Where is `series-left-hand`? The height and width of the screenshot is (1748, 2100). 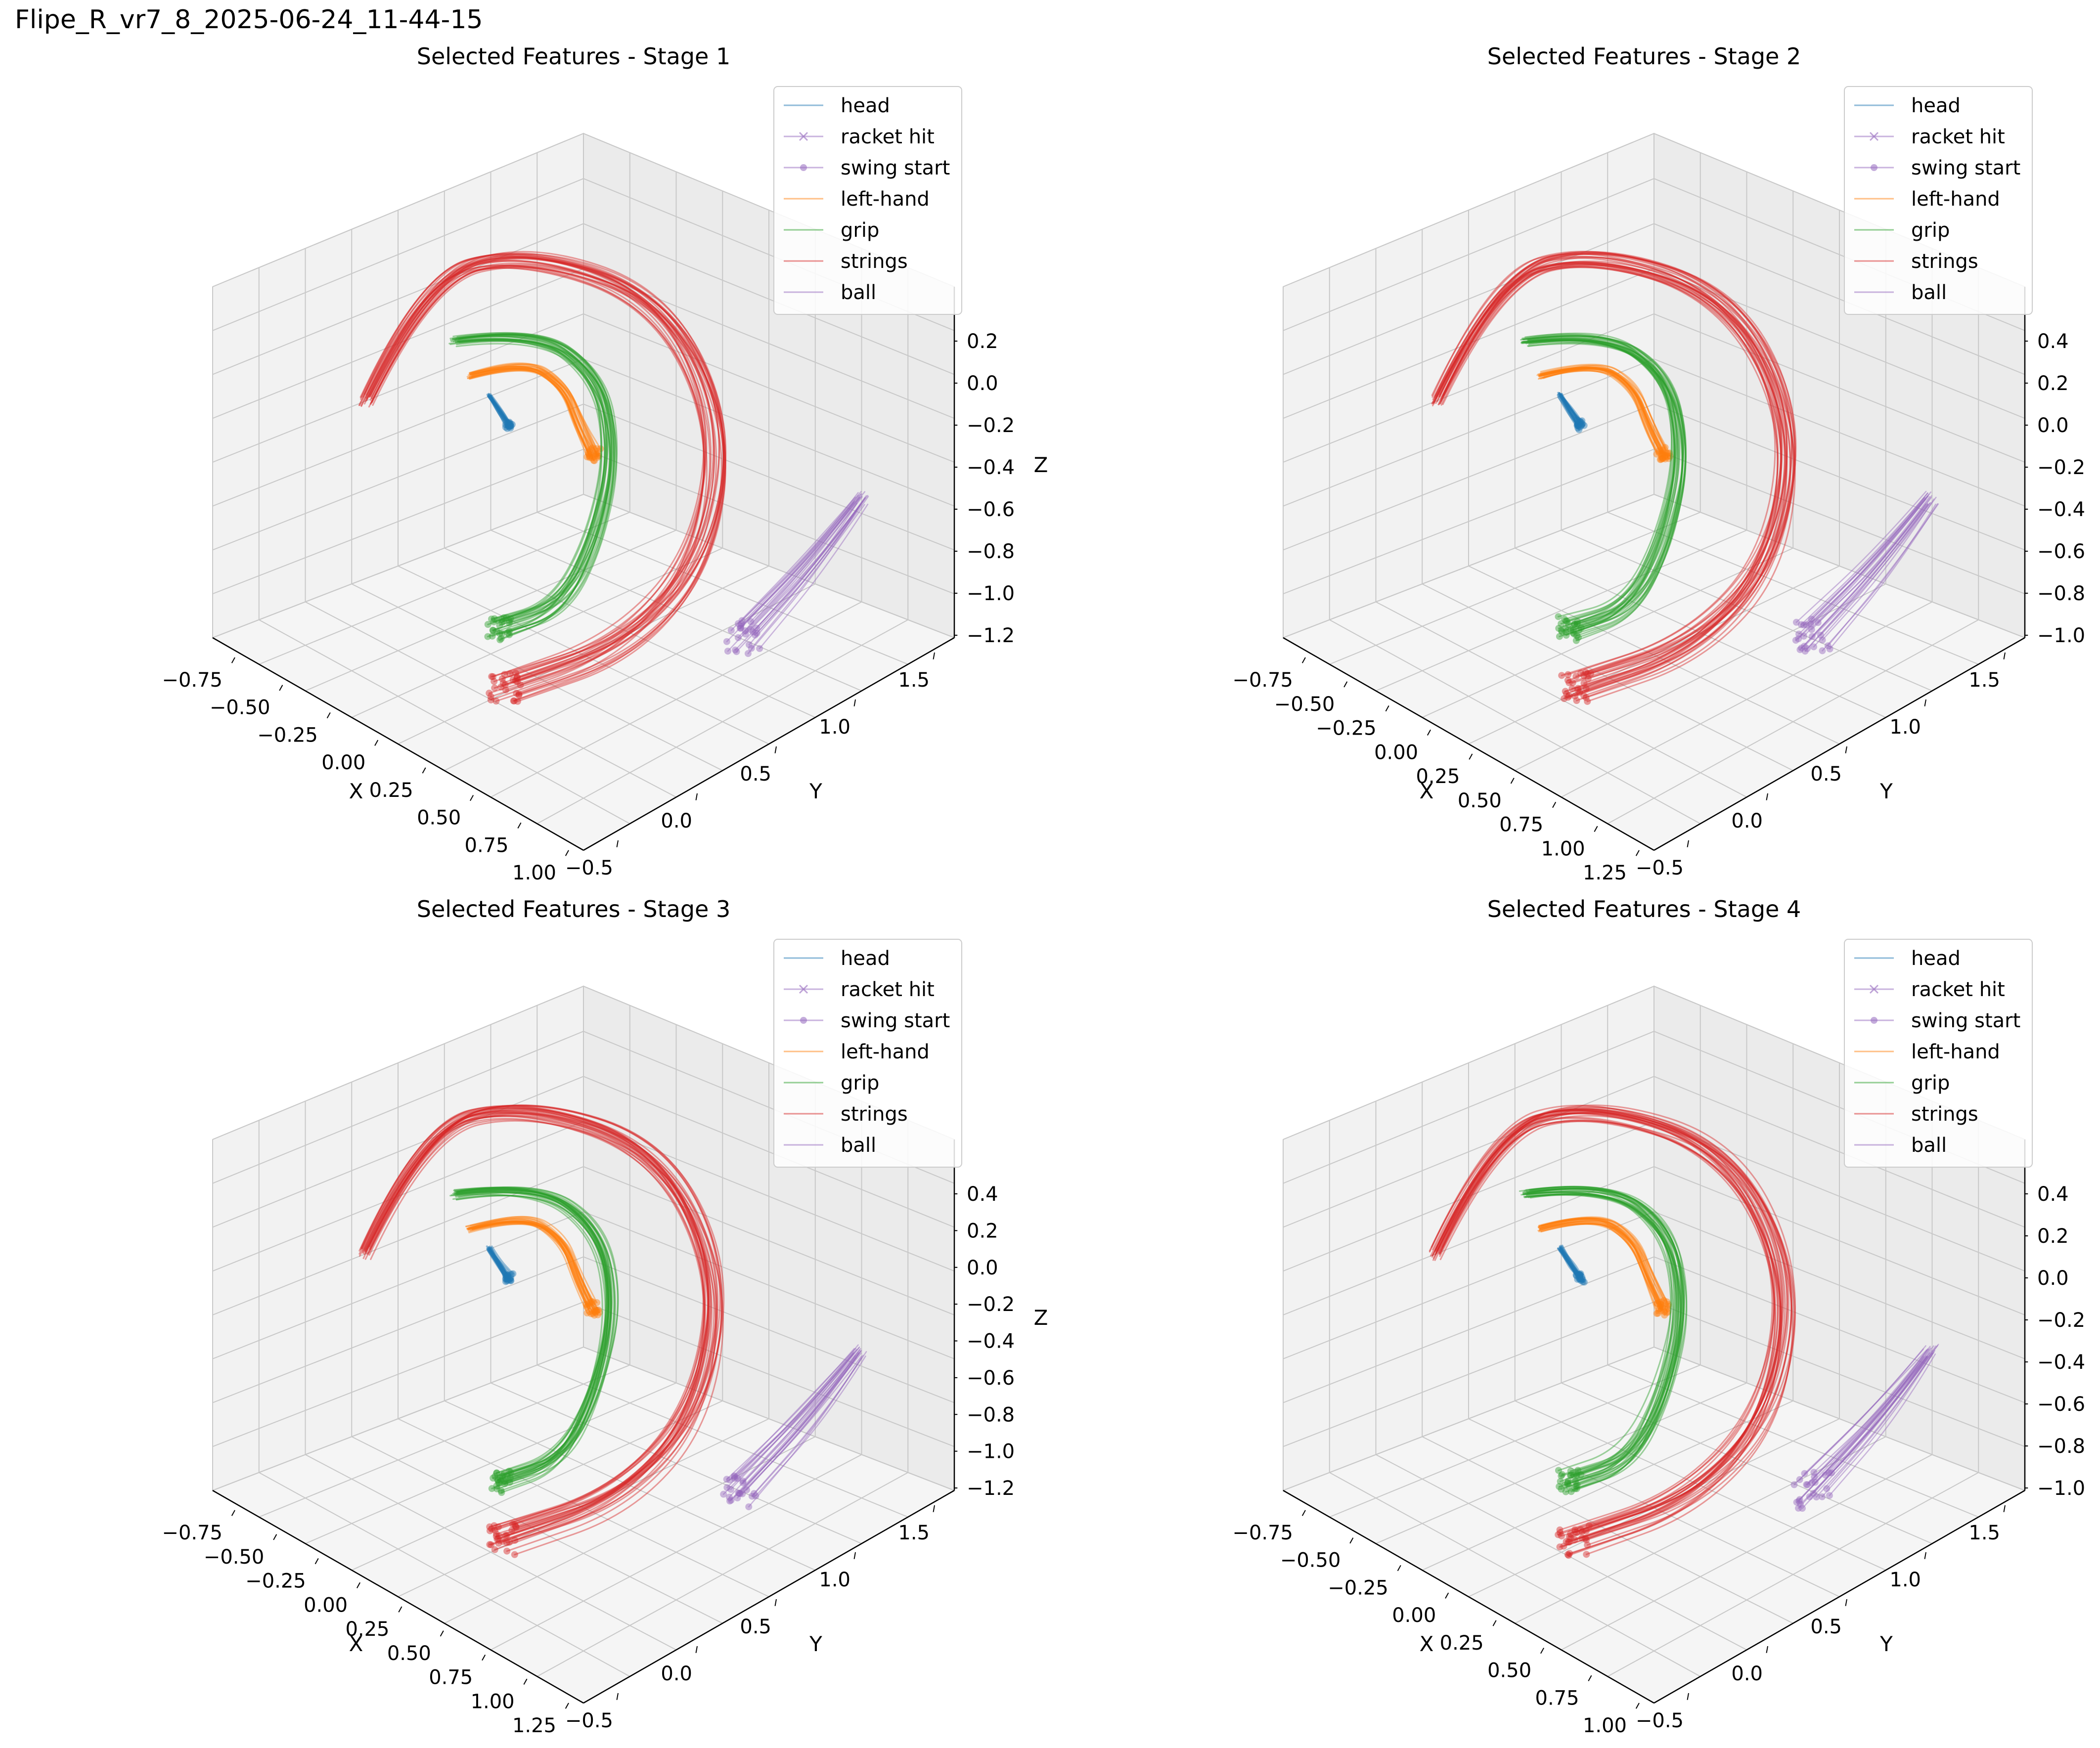
series-left-hand is located at coordinates (1605, 413).